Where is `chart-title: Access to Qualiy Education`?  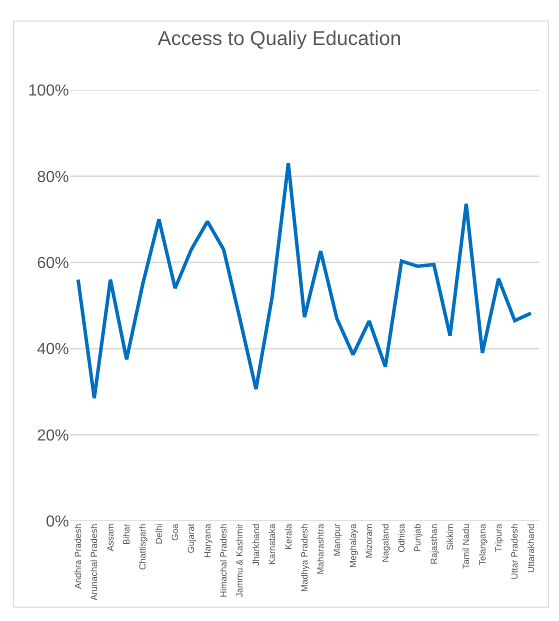 chart-title: Access to Qualiy Education is located at coordinates (280, 39).